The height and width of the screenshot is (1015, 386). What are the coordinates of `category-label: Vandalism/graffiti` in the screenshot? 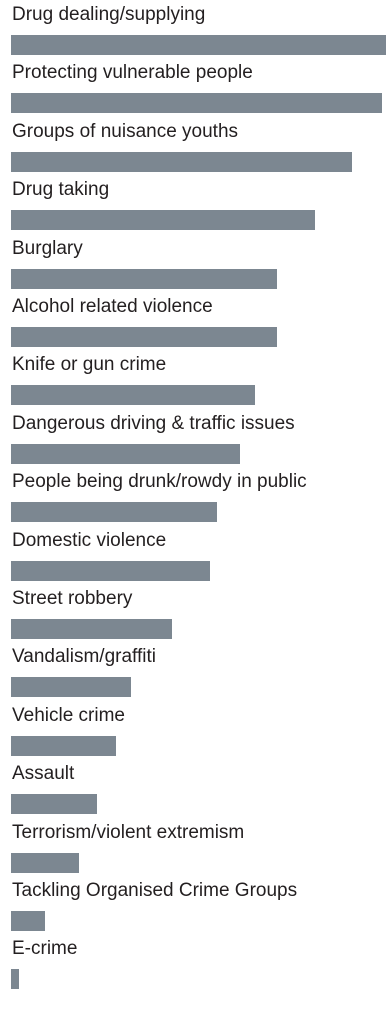 It's located at (84, 657).